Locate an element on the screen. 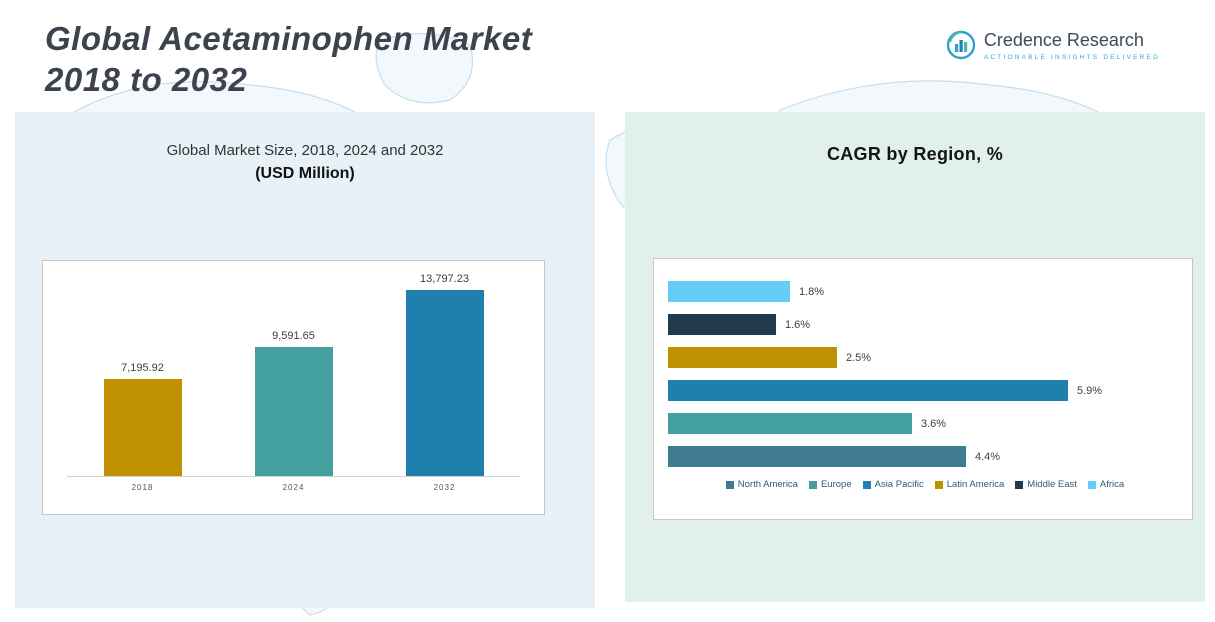 The image size is (1215, 622). bar-2032 is located at coordinates (444, 383).